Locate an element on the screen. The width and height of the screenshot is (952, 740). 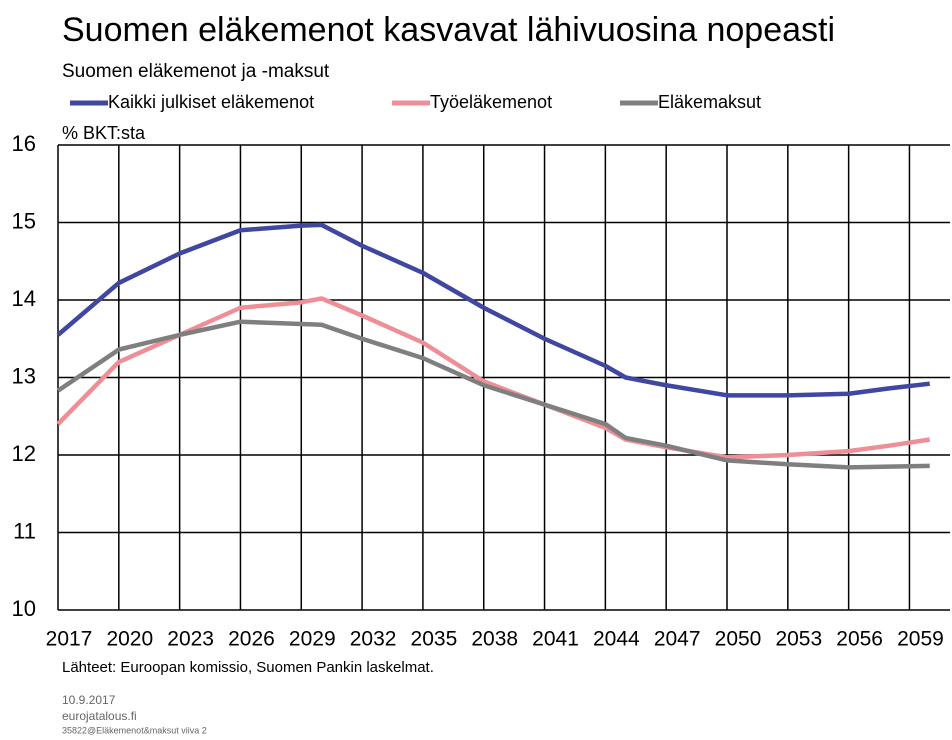
x-tick-label: 2020 is located at coordinates (129, 639).